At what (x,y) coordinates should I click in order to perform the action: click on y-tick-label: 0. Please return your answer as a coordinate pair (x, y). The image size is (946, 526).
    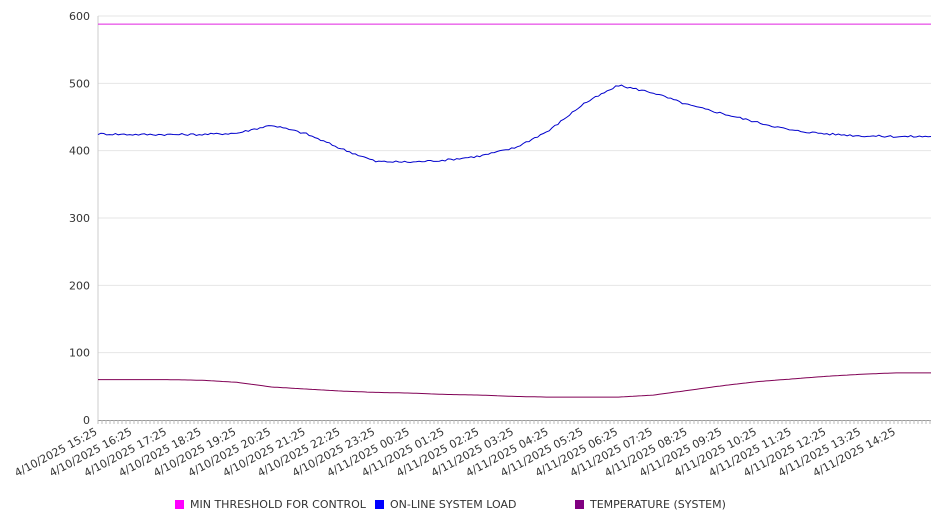
    Looking at the image, I should click on (86, 420).